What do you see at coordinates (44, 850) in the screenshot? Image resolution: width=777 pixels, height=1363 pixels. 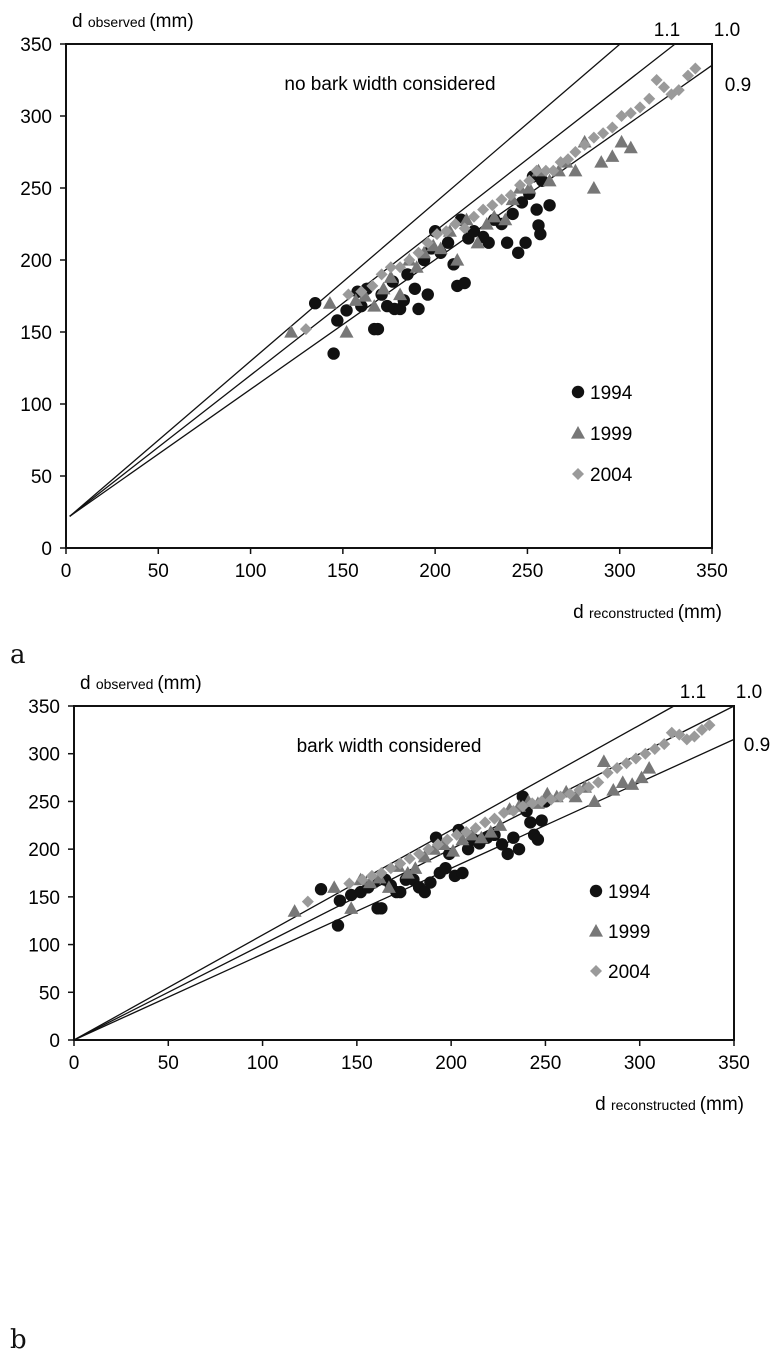 I see `y-tick-label: 200` at bounding box center [44, 850].